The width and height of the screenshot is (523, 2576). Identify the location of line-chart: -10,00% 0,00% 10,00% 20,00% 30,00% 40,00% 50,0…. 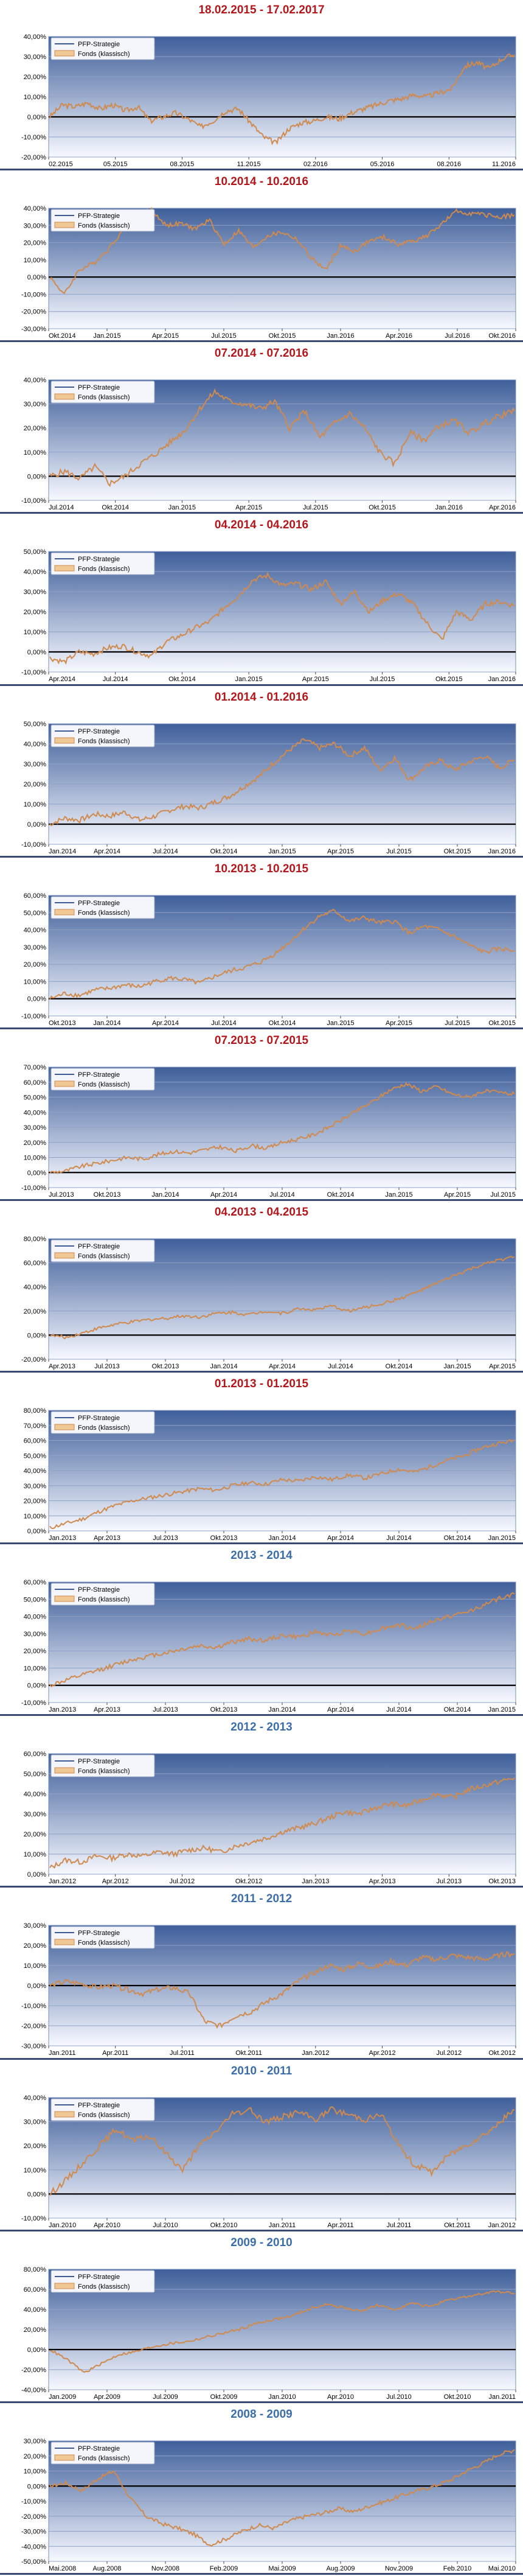
(268, 615).